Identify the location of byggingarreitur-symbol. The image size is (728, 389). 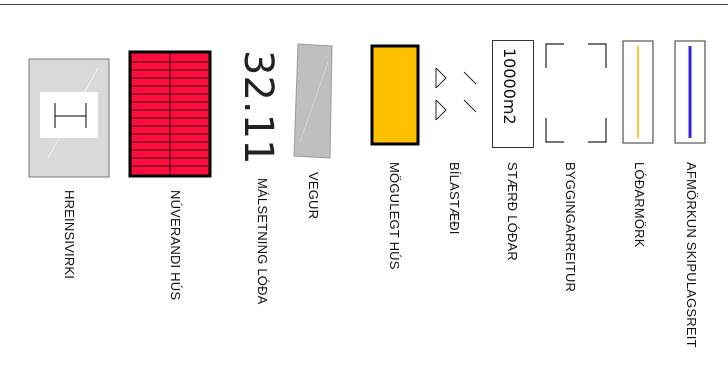
(576, 93).